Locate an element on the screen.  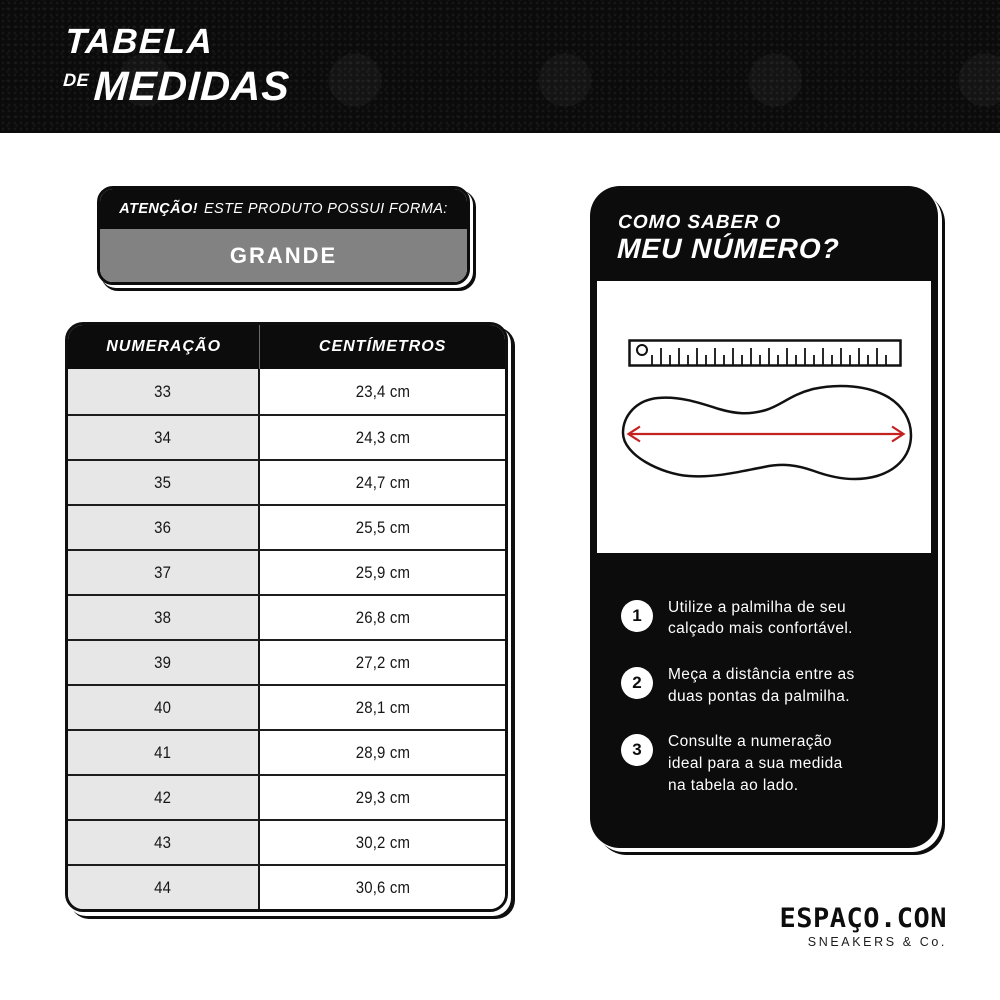
table-row: 40 28,1 cm is located at coordinates (286, 706).